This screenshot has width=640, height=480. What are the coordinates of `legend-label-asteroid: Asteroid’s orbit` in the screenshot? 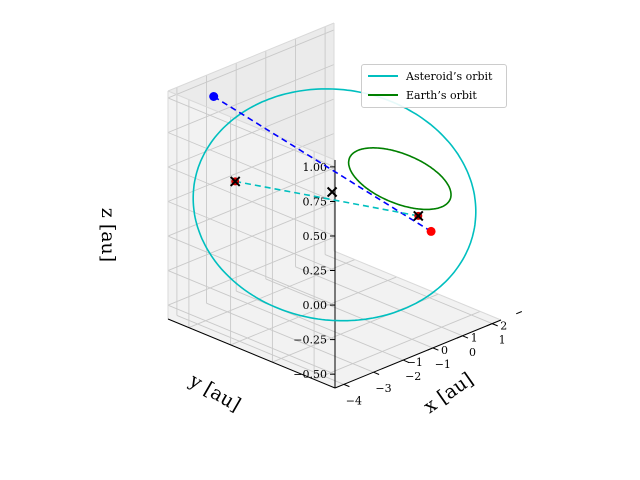 It's located at (449, 76).